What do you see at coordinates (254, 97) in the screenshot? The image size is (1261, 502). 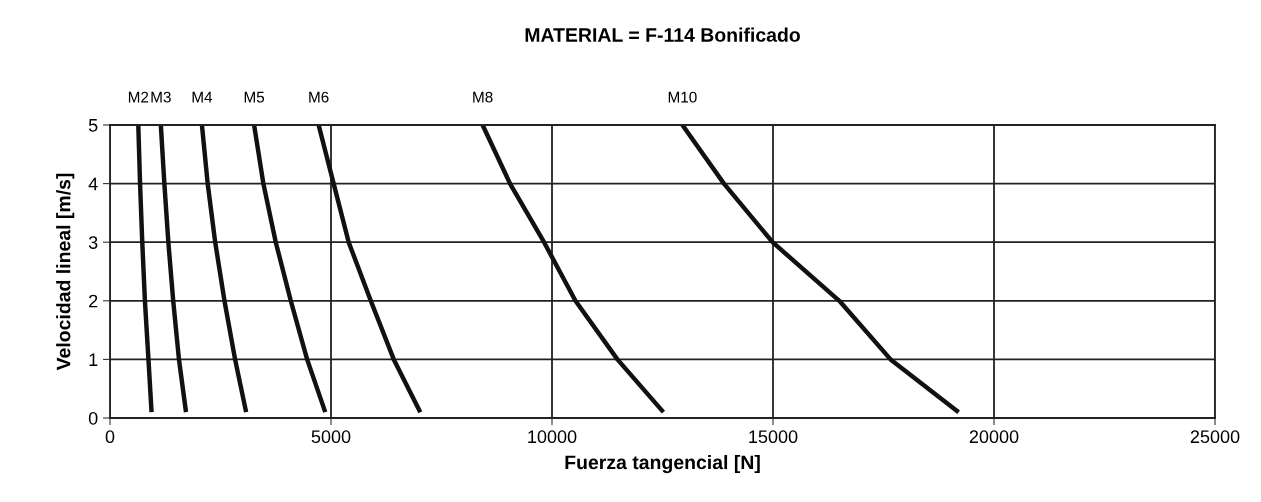 I see `series-label: M5` at bounding box center [254, 97].